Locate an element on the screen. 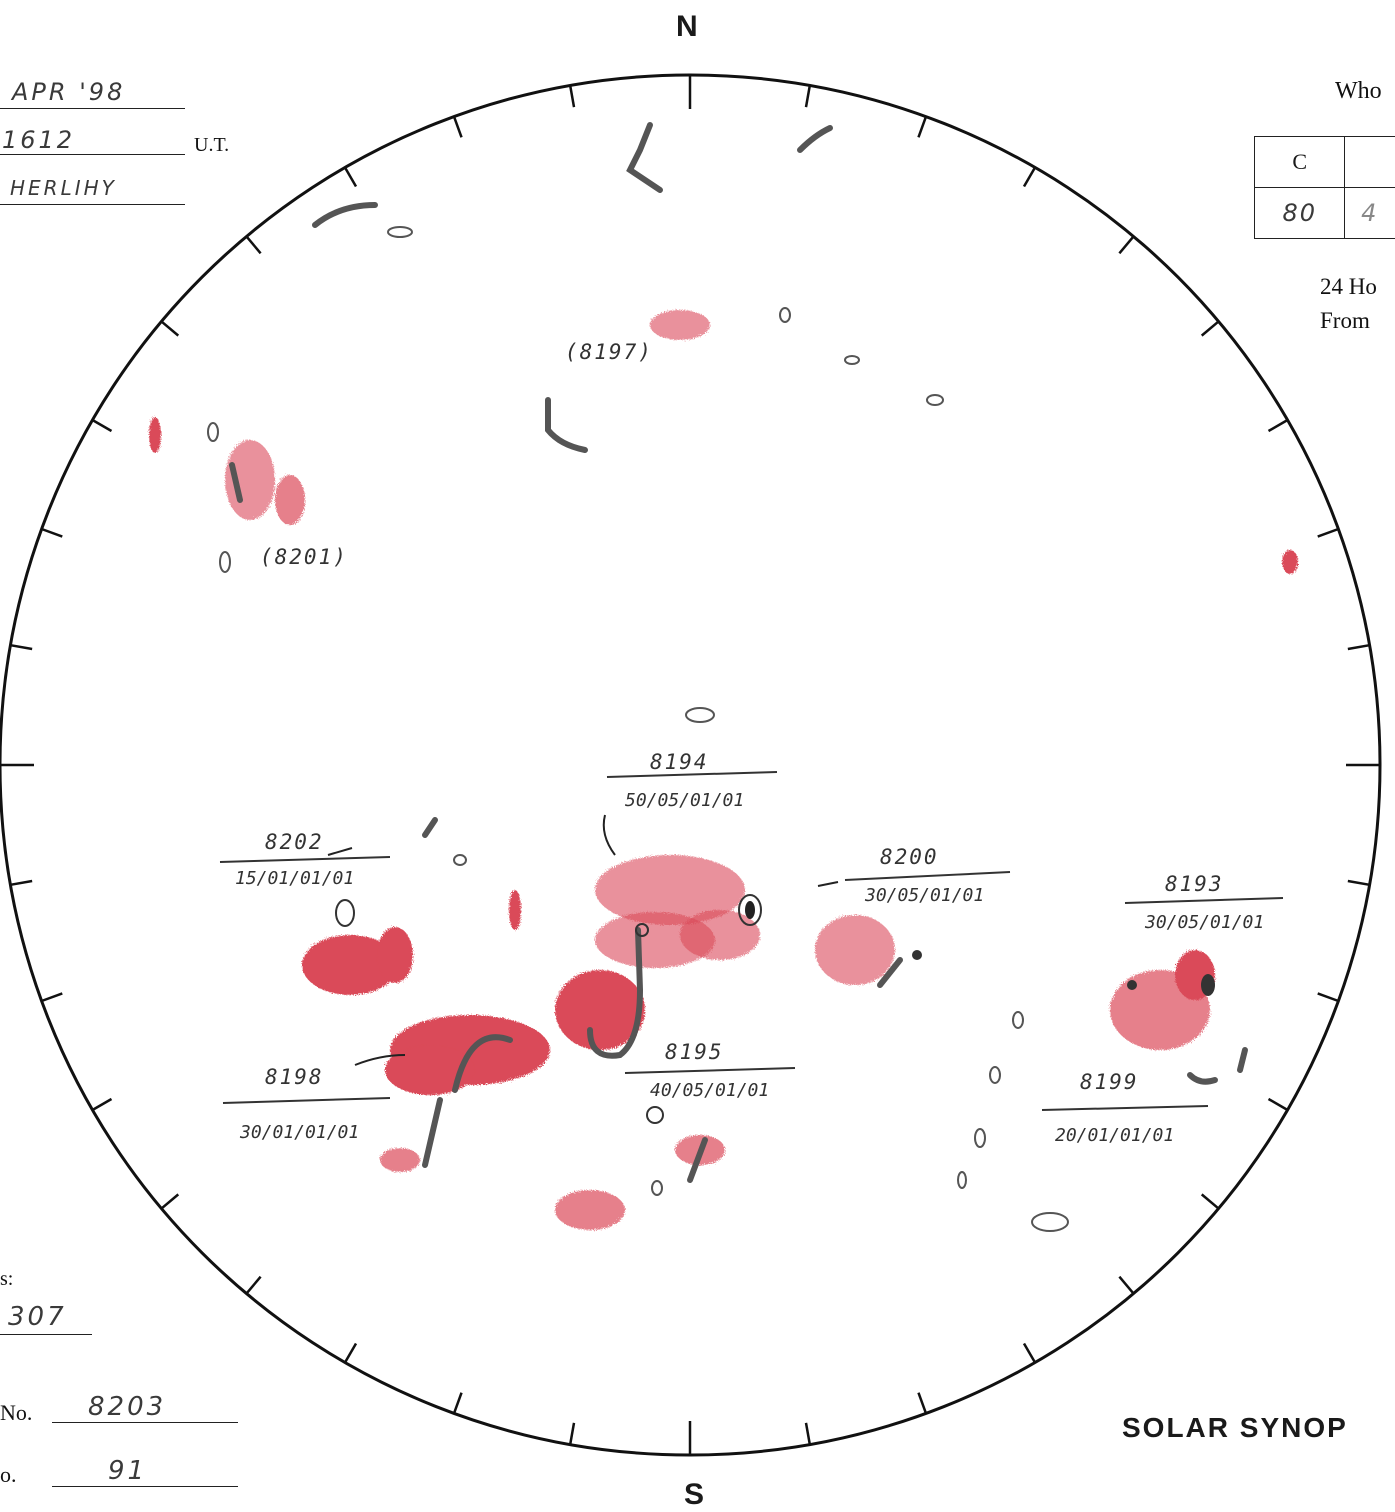 The width and height of the screenshot is (1395, 1512). table-title: Who is located at coordinates (1358, 91).